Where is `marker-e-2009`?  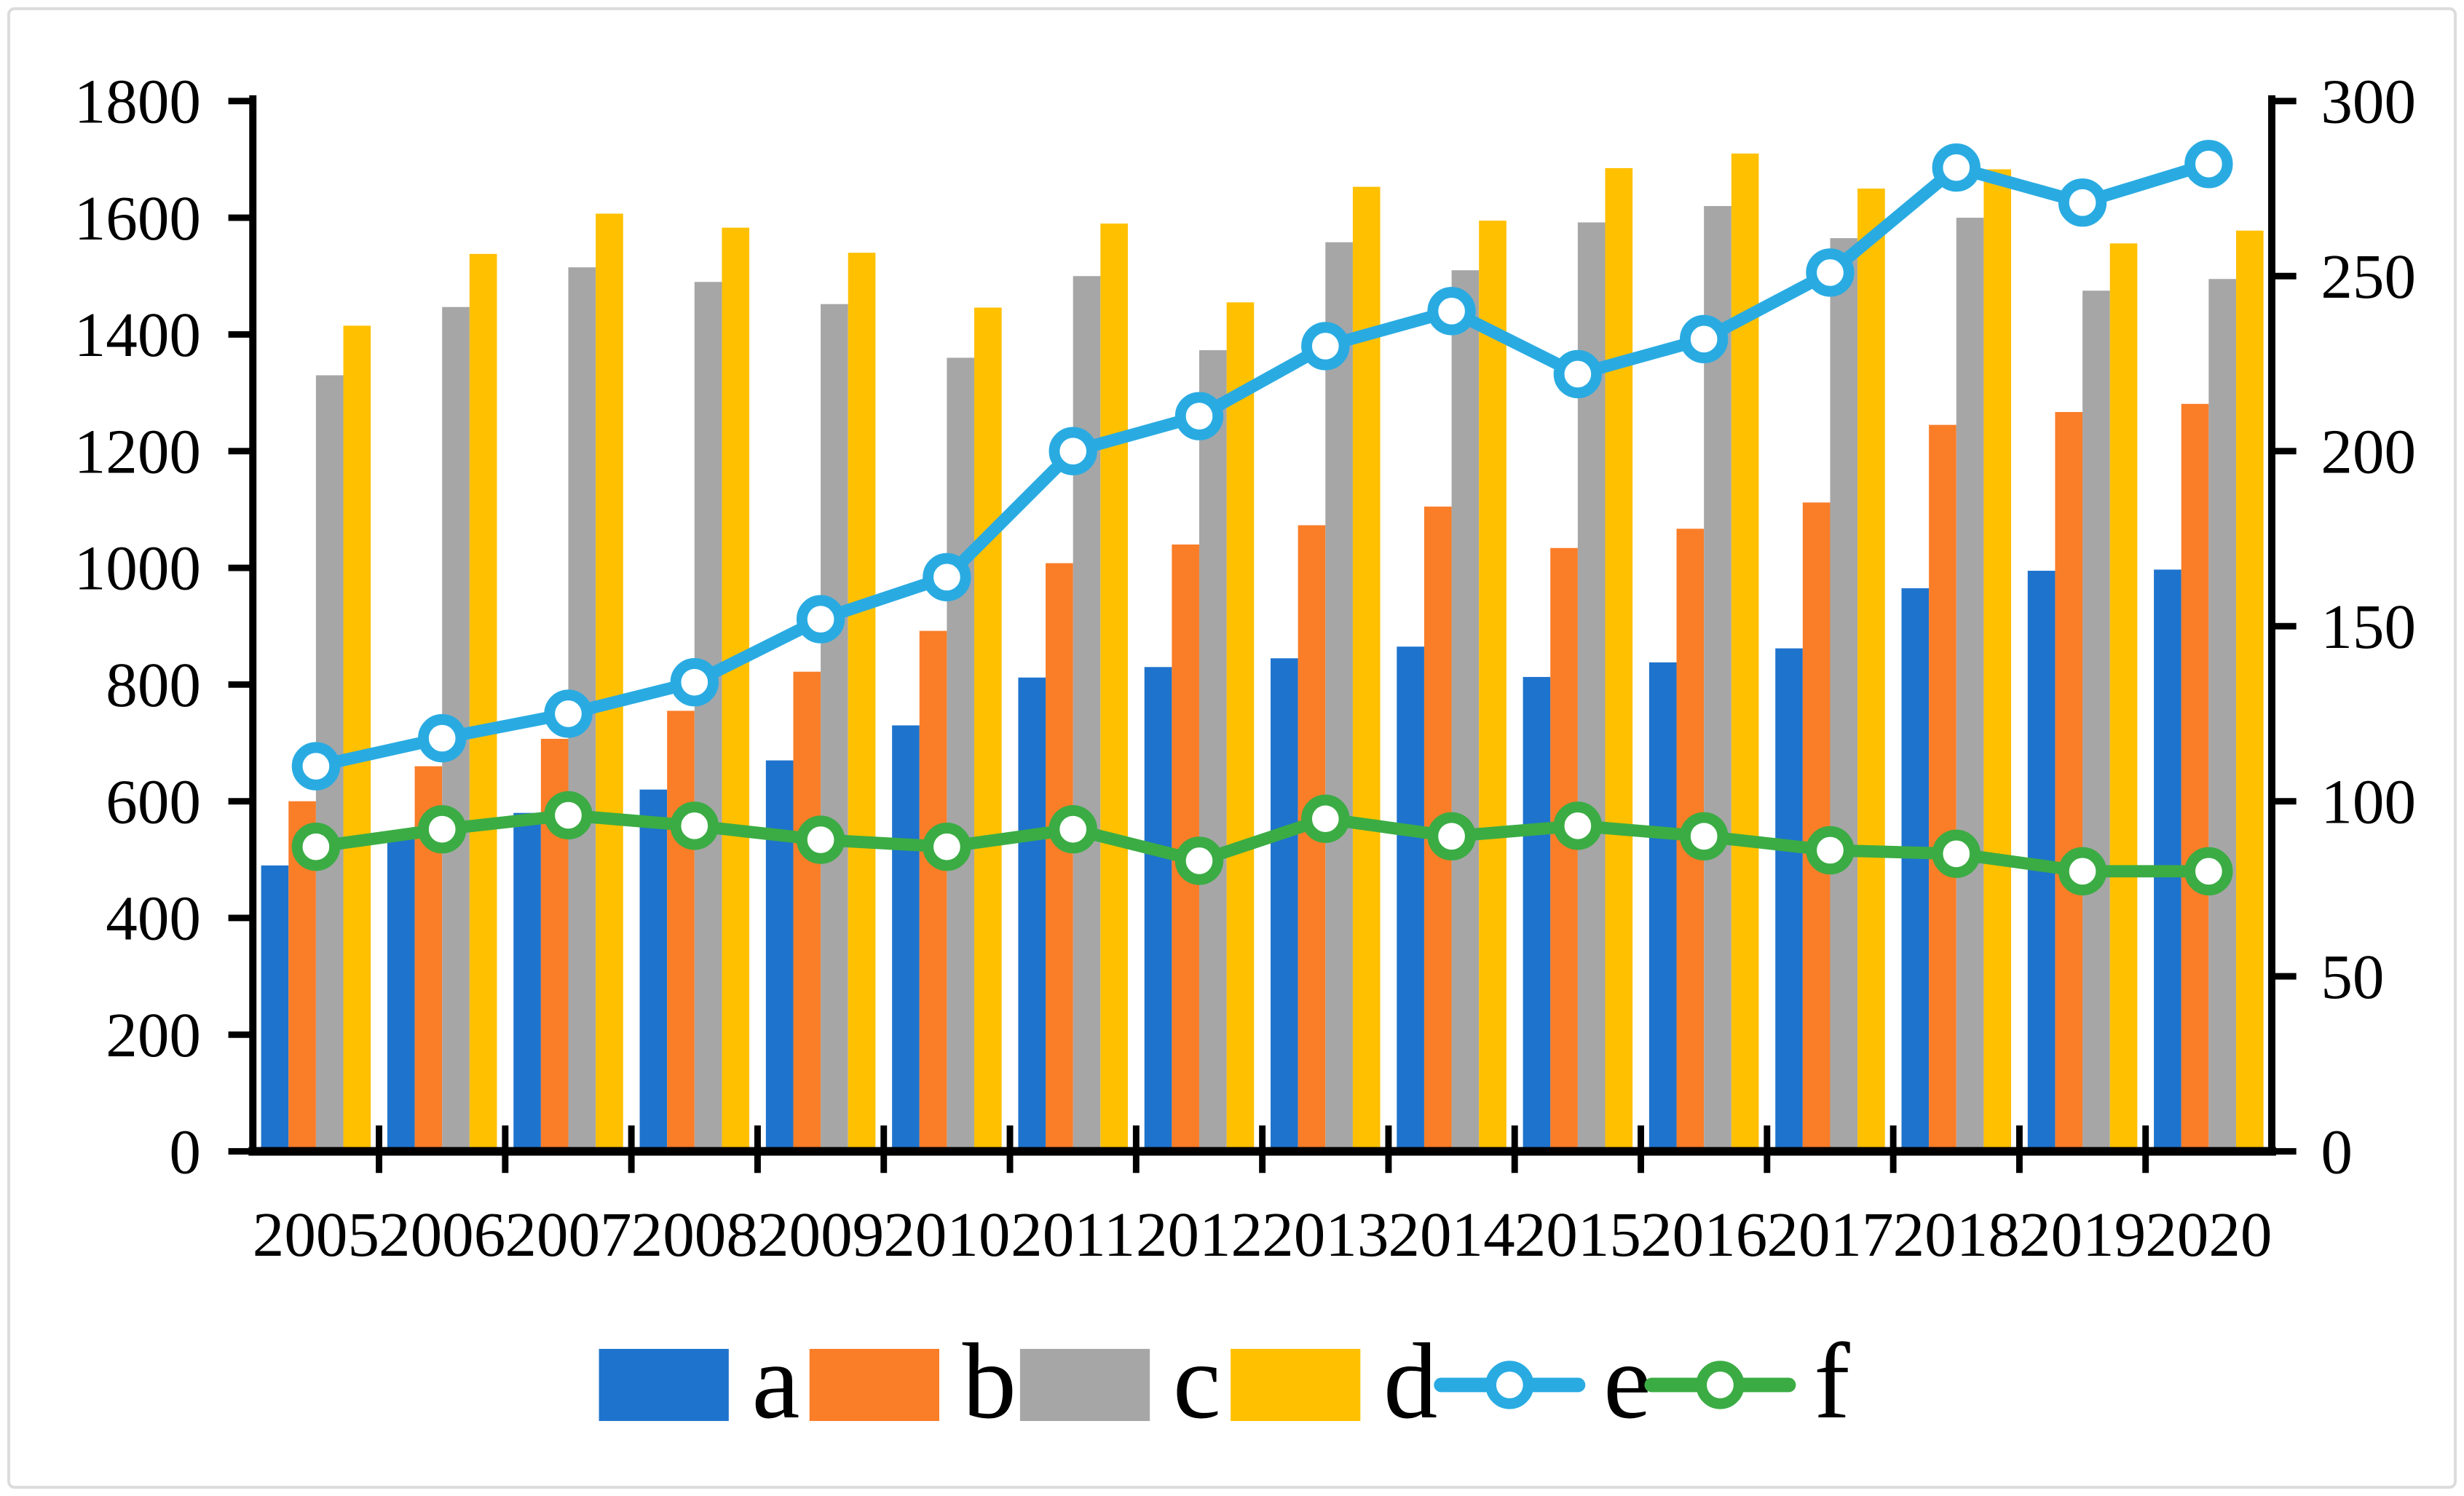 marker-e-2009 is located at coordinates (820, 619).